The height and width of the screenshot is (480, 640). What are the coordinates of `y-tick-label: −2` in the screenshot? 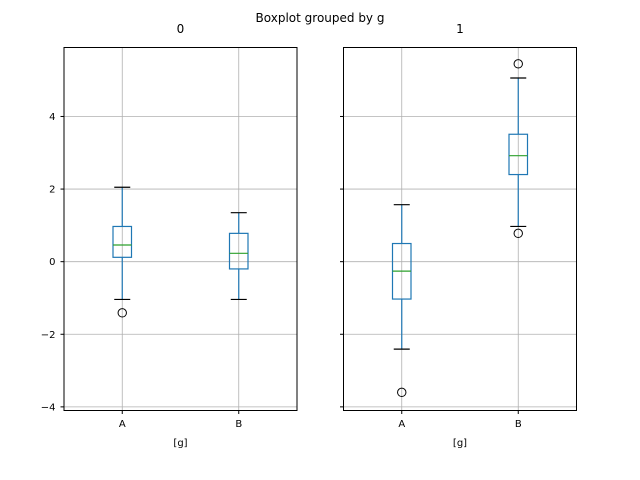 It's located at (48, 335).